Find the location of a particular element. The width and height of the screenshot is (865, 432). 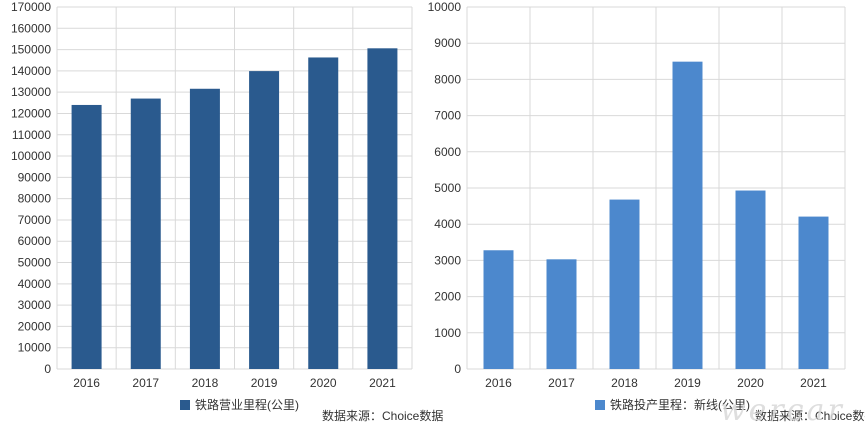

y-tick-label: 50000 is located at coordinates (35, 263).